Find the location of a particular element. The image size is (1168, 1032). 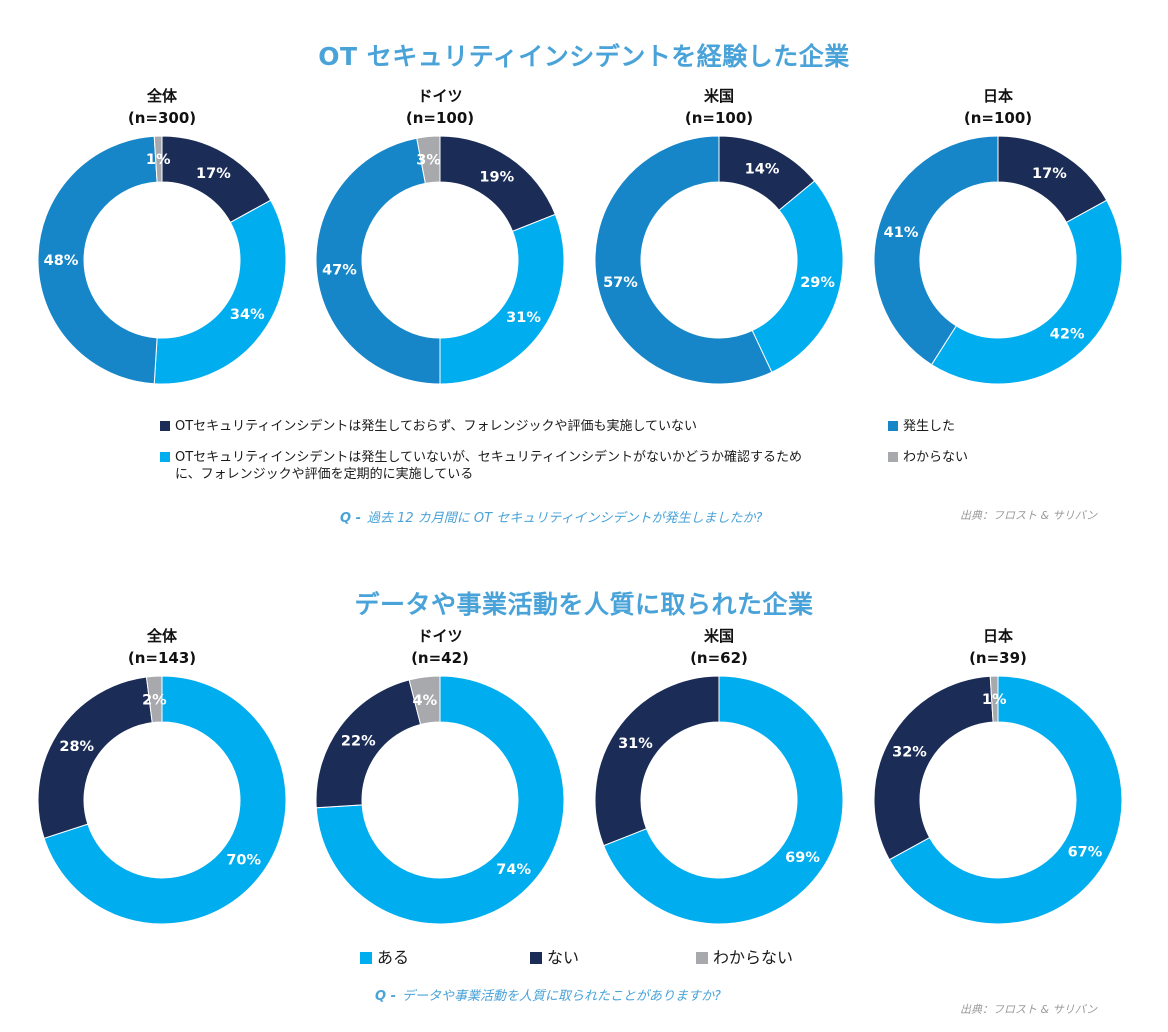

donut-data-label: 47% is located at coordinates (339, 271).